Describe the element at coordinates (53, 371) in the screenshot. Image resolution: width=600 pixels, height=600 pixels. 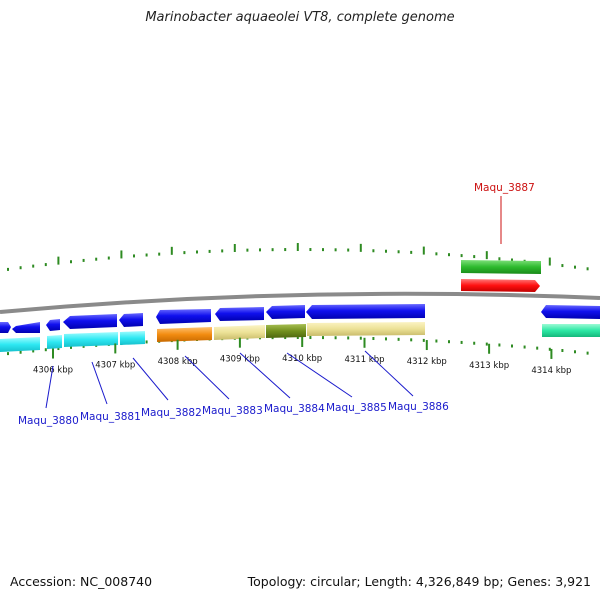
I see `tick-label: 4306 kbp` at that location.